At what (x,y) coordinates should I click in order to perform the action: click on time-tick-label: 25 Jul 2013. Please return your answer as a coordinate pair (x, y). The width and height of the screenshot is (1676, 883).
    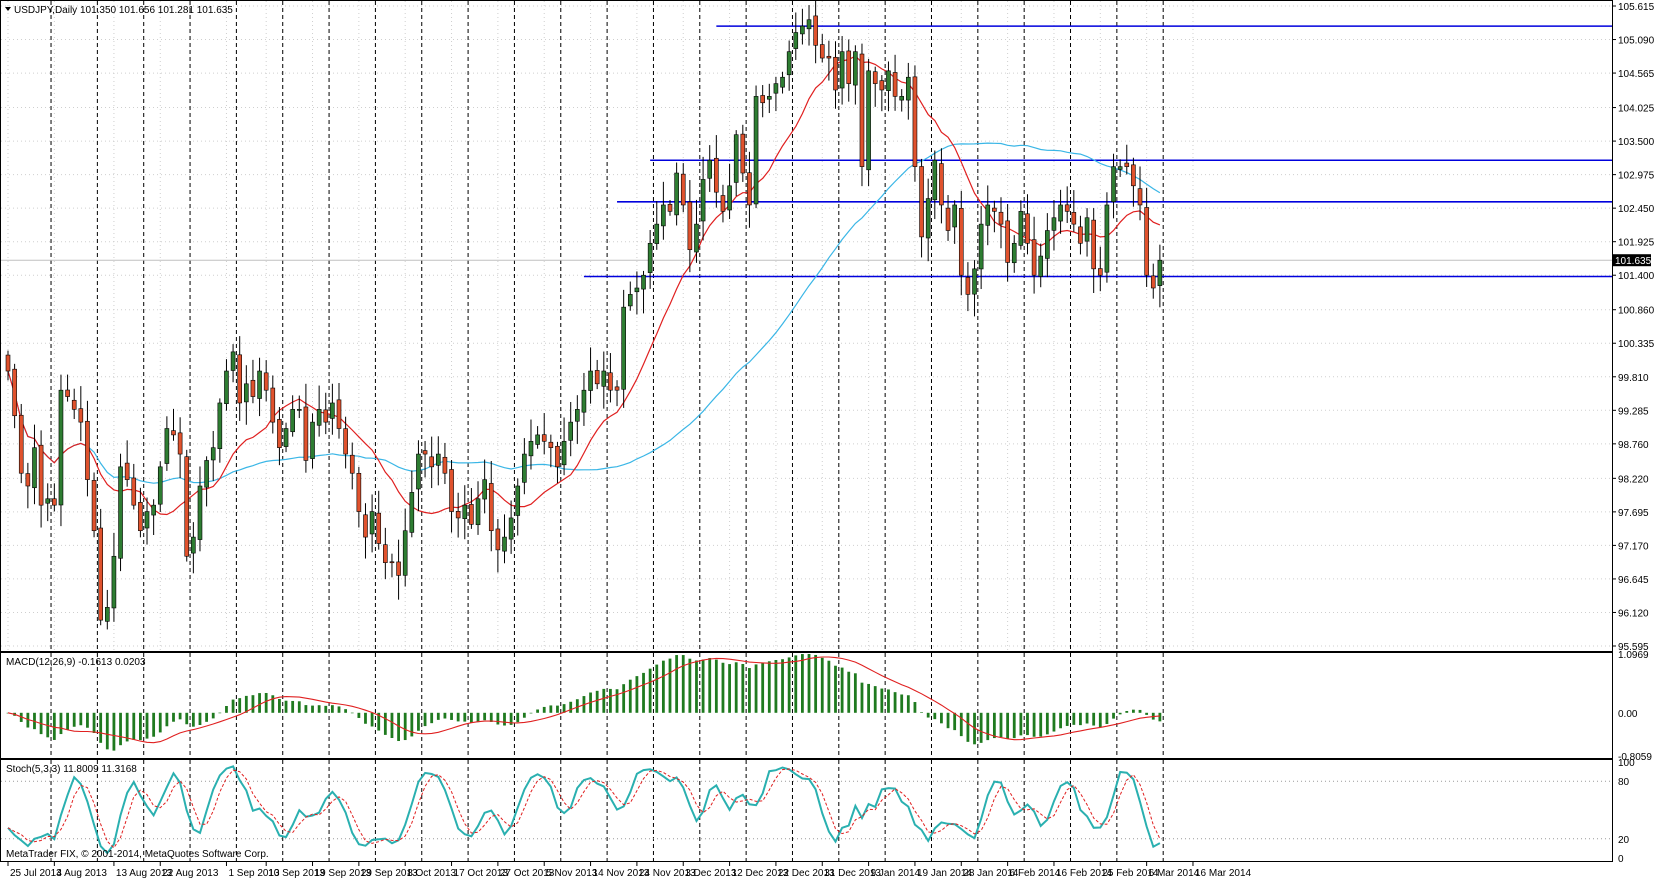
    Looking at the image, I should click on (36, 873).